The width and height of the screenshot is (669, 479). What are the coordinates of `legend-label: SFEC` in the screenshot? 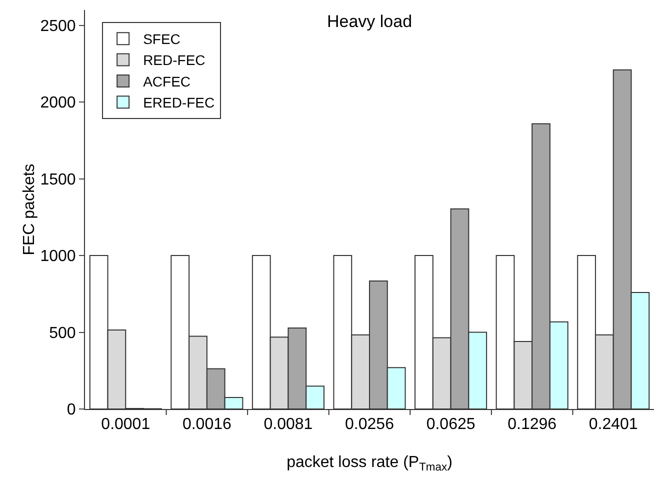 It's located at (161, 39).